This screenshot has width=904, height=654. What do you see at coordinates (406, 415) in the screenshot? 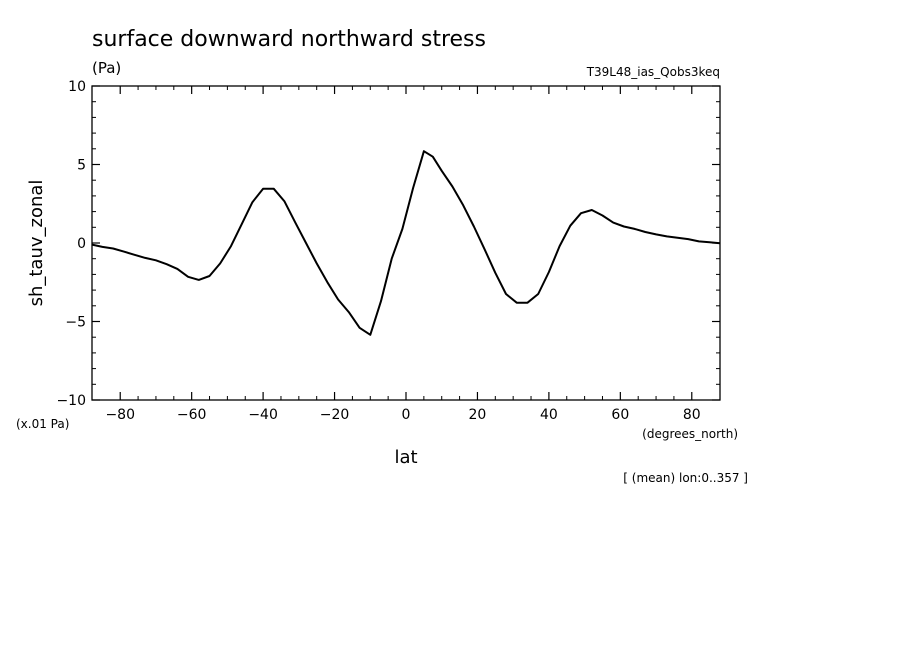
I see `x-tick-label: 0` at bounding box center [406, 415].